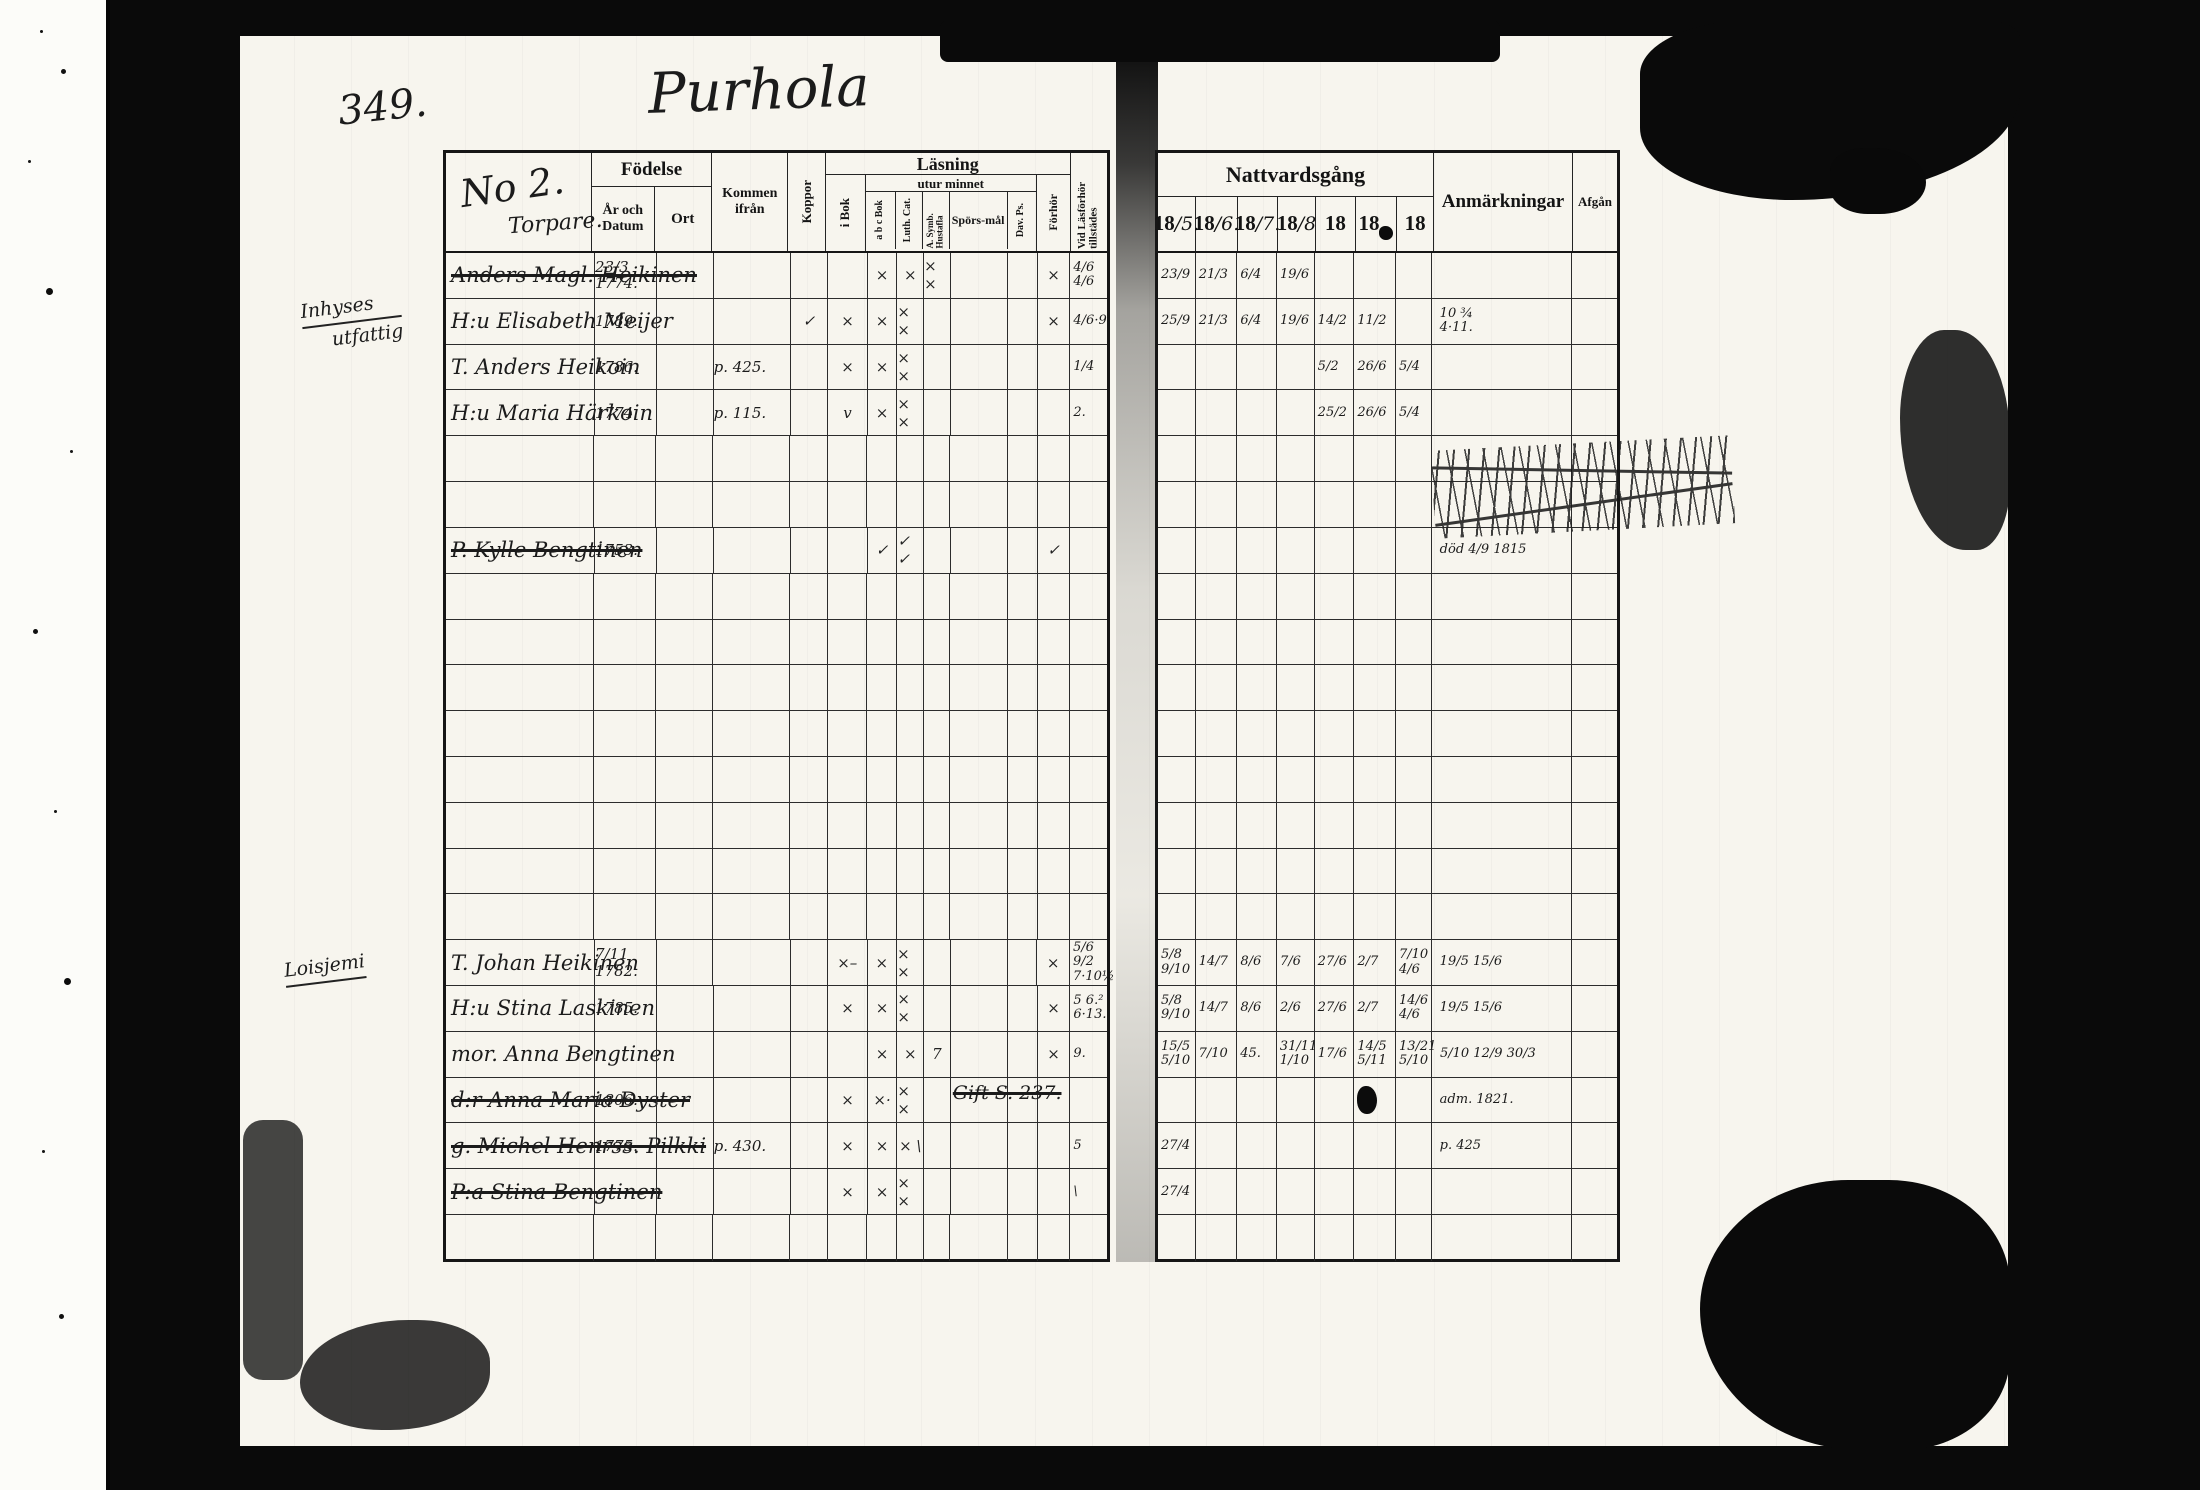 The image size is (2200, 1490). Describe the element at coordinates (512, 187) in the screenshot. I see `household-number: No 2.` at that location.